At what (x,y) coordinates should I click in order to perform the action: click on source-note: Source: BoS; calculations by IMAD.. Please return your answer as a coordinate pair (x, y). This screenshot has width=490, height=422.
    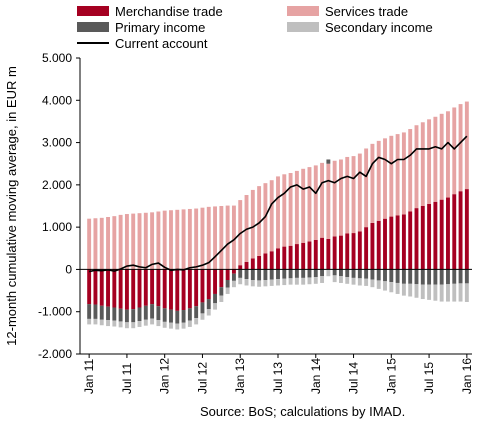
    Looking at the image, I should click on (303, 411).